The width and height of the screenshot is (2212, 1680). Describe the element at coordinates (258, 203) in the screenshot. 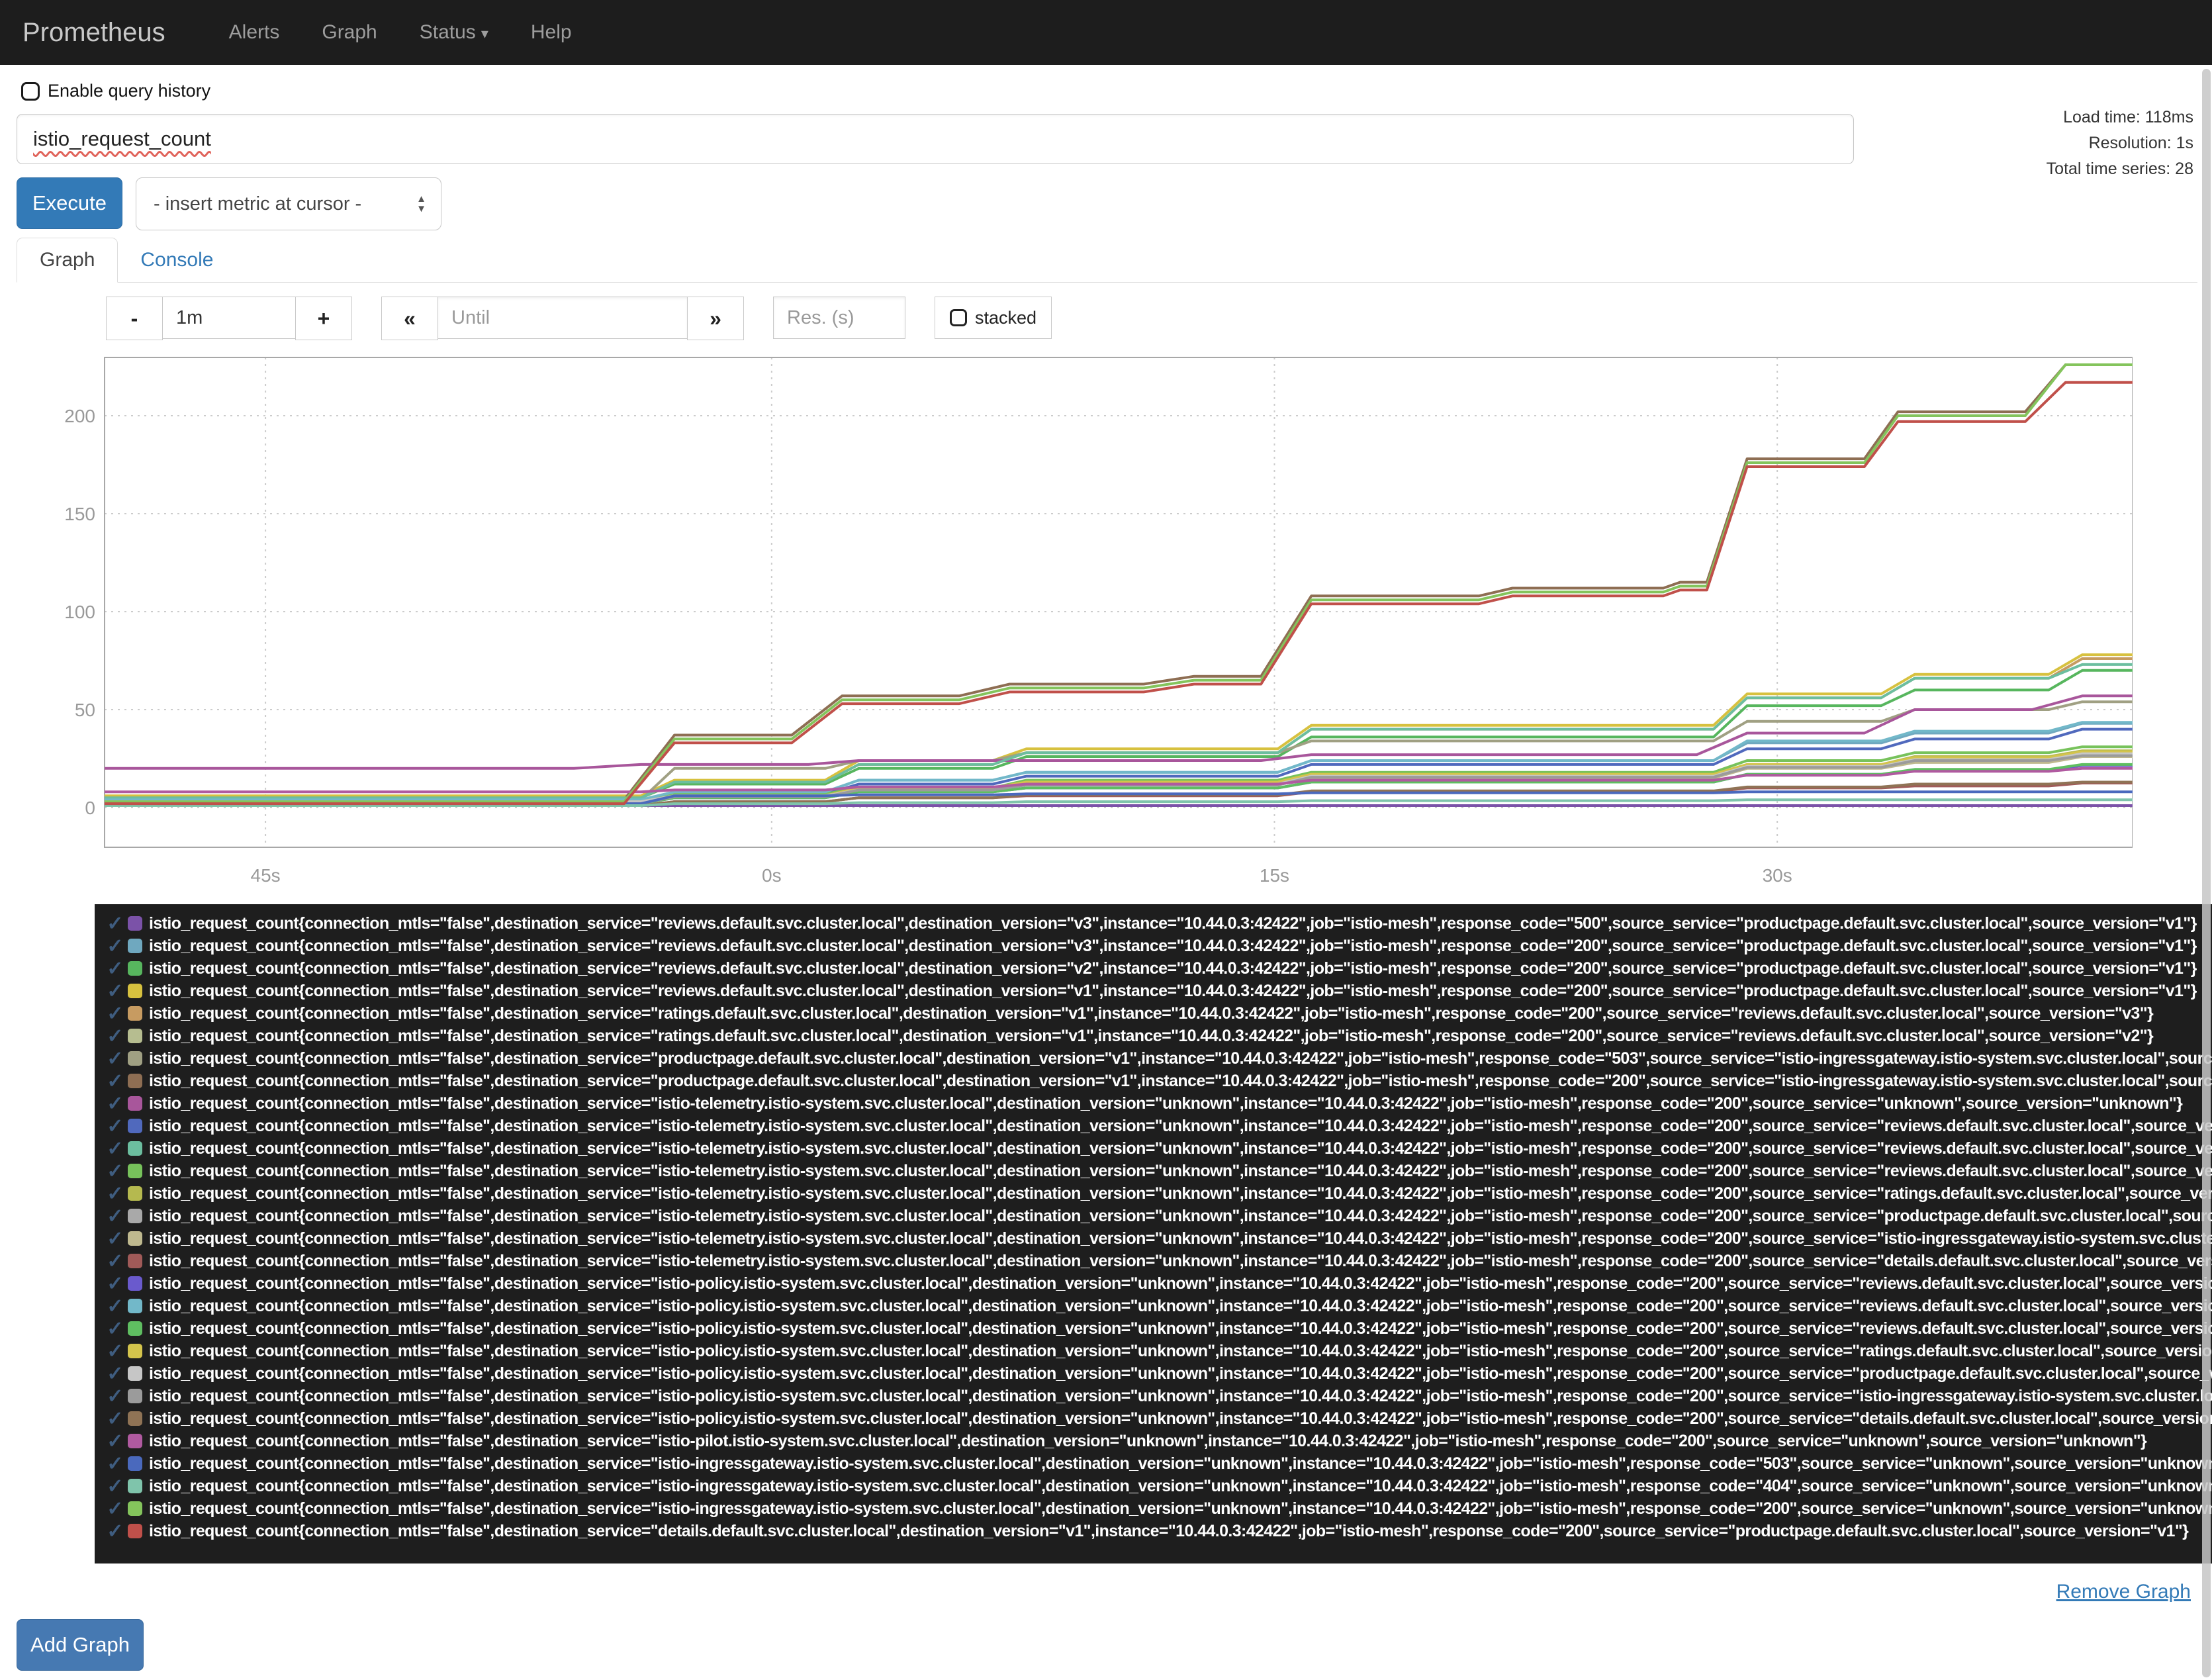

I see `insert-metric-label: - insert metric at cursor -` at that location.